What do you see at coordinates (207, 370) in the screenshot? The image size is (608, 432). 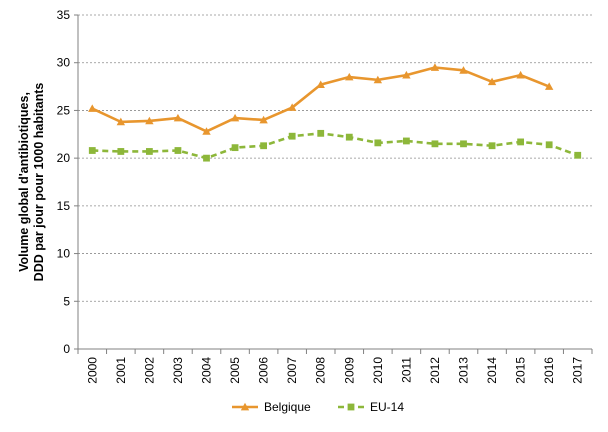 I see `x-tick-label: 2004` at bounding box center [207, 370].